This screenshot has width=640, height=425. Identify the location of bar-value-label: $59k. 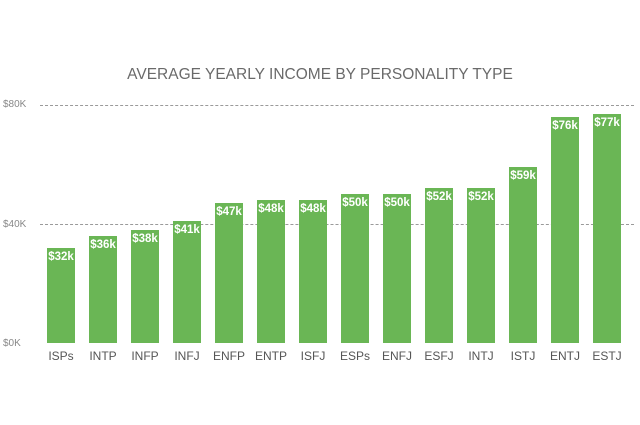
(523, 176).